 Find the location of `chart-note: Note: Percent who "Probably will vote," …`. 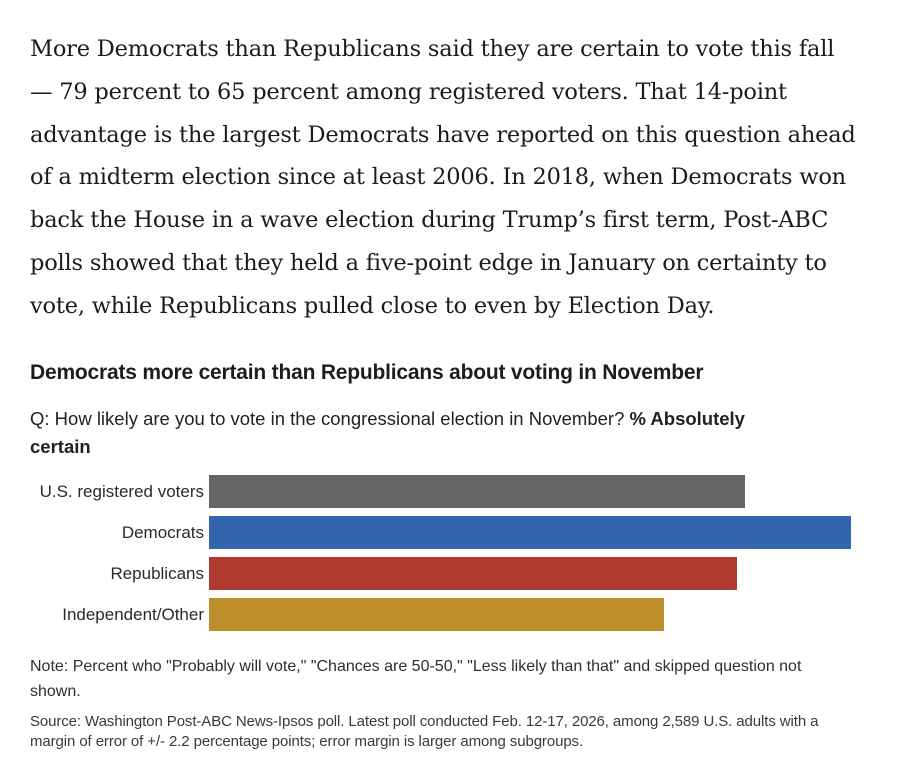

chart-note: Note: Percent who "Probably will vote," … is located at coordinates (415, 679).